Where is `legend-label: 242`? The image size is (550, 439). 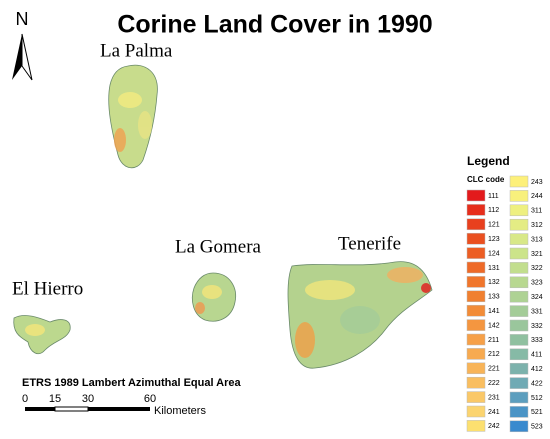
legend-label: 242 is located at coordinates (494, 426).